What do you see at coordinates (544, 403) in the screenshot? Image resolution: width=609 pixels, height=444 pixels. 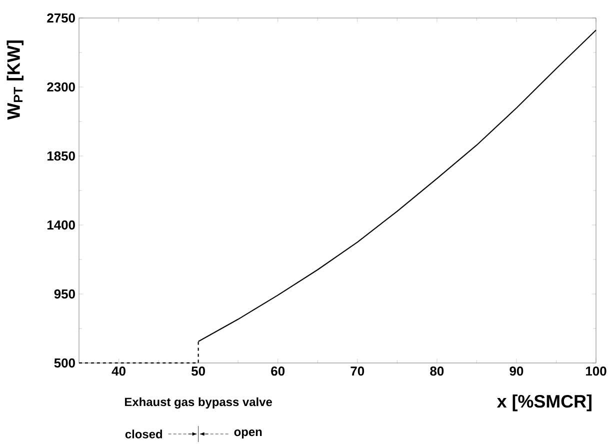 I see `x-axis-title: x [%SMCR]` at bounding box center [544, 403].